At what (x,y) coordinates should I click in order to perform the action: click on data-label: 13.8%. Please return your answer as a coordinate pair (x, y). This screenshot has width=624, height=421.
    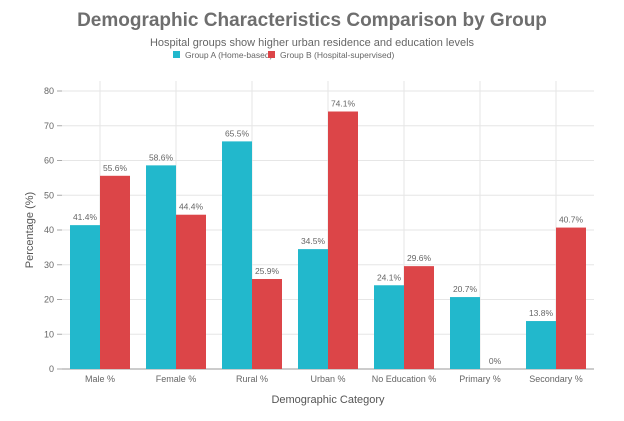
    Looking at the image, I should click on (541, 313).